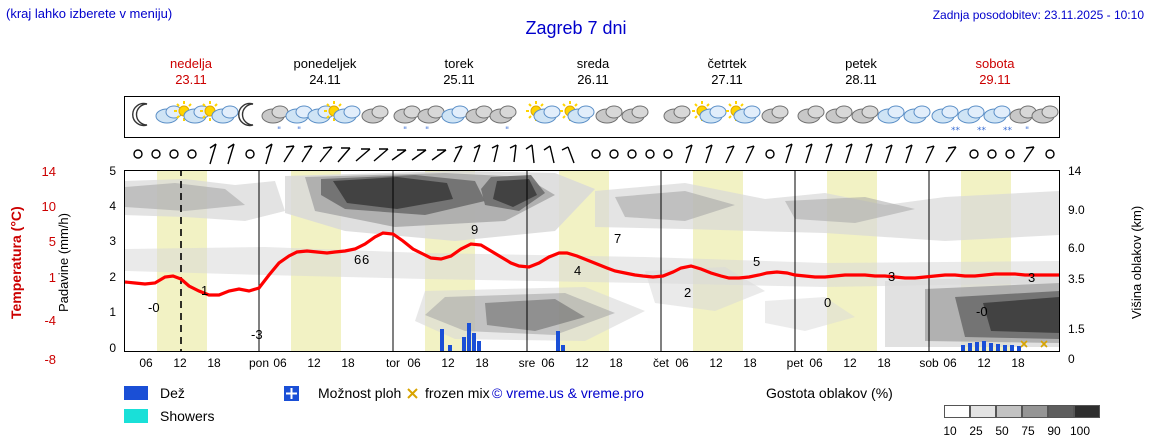 This screenshot has height=443, width=1152. Describe the element at coordinates (1002, 431) in the screenshot. I see `density-value-50: 50` at that location.